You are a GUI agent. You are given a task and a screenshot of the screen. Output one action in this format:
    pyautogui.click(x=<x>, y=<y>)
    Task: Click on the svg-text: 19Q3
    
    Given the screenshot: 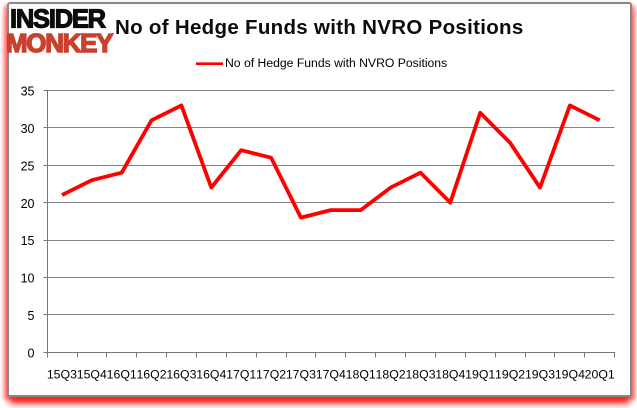 What is the action you would take?
    pyautogui.click(x=540, y=375)
    